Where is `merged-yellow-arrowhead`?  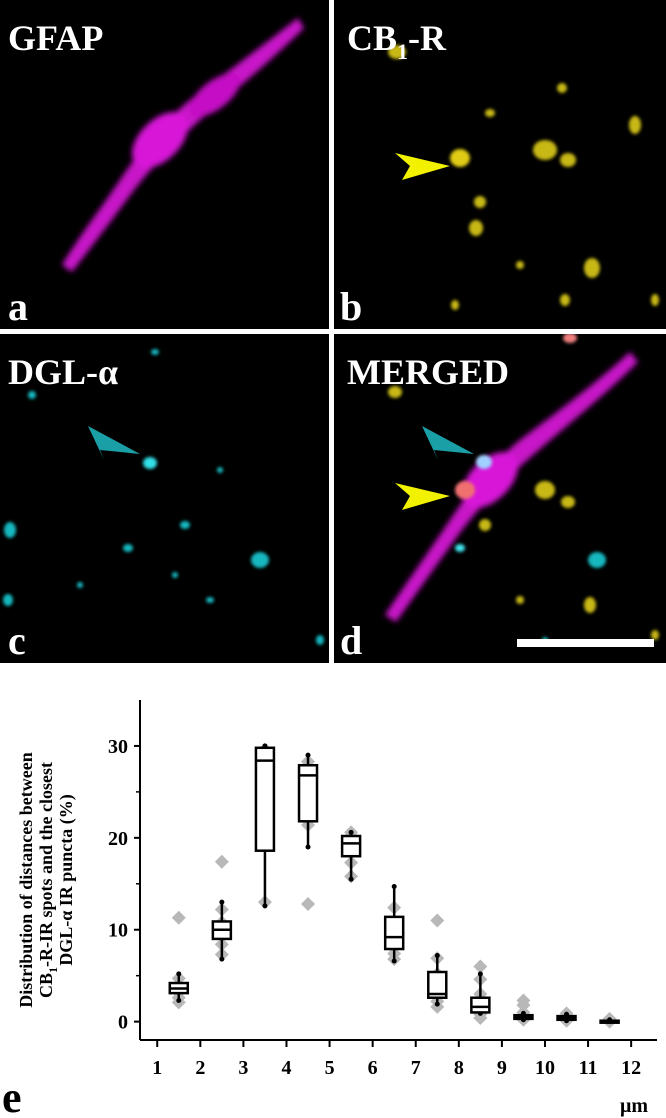
merged-yellow-arrowhead is located at coordinates (422, 496).